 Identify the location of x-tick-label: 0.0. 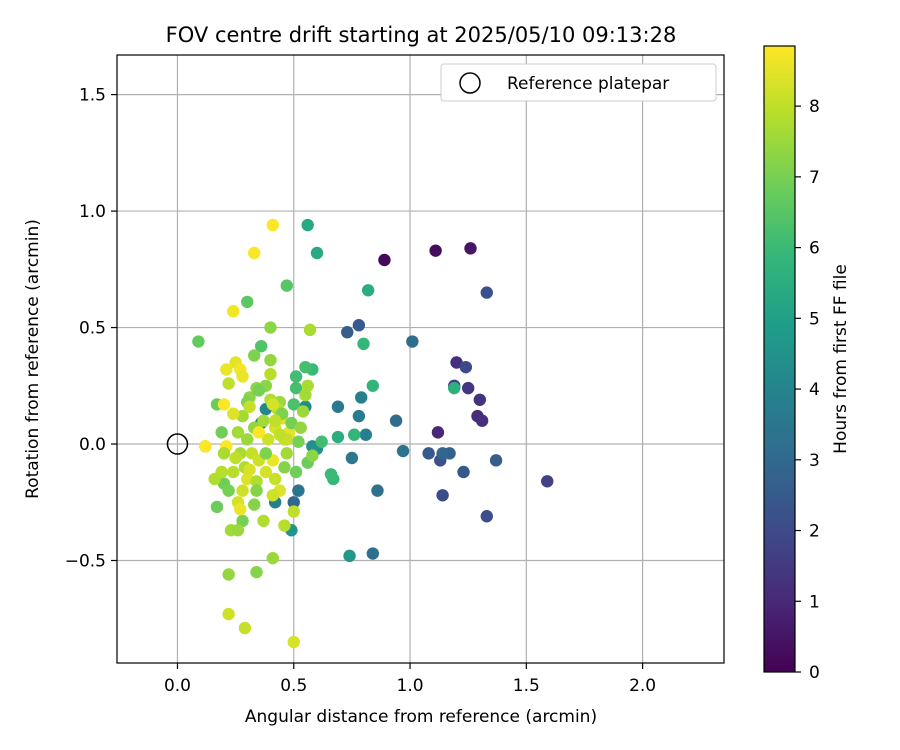
(177, 686).